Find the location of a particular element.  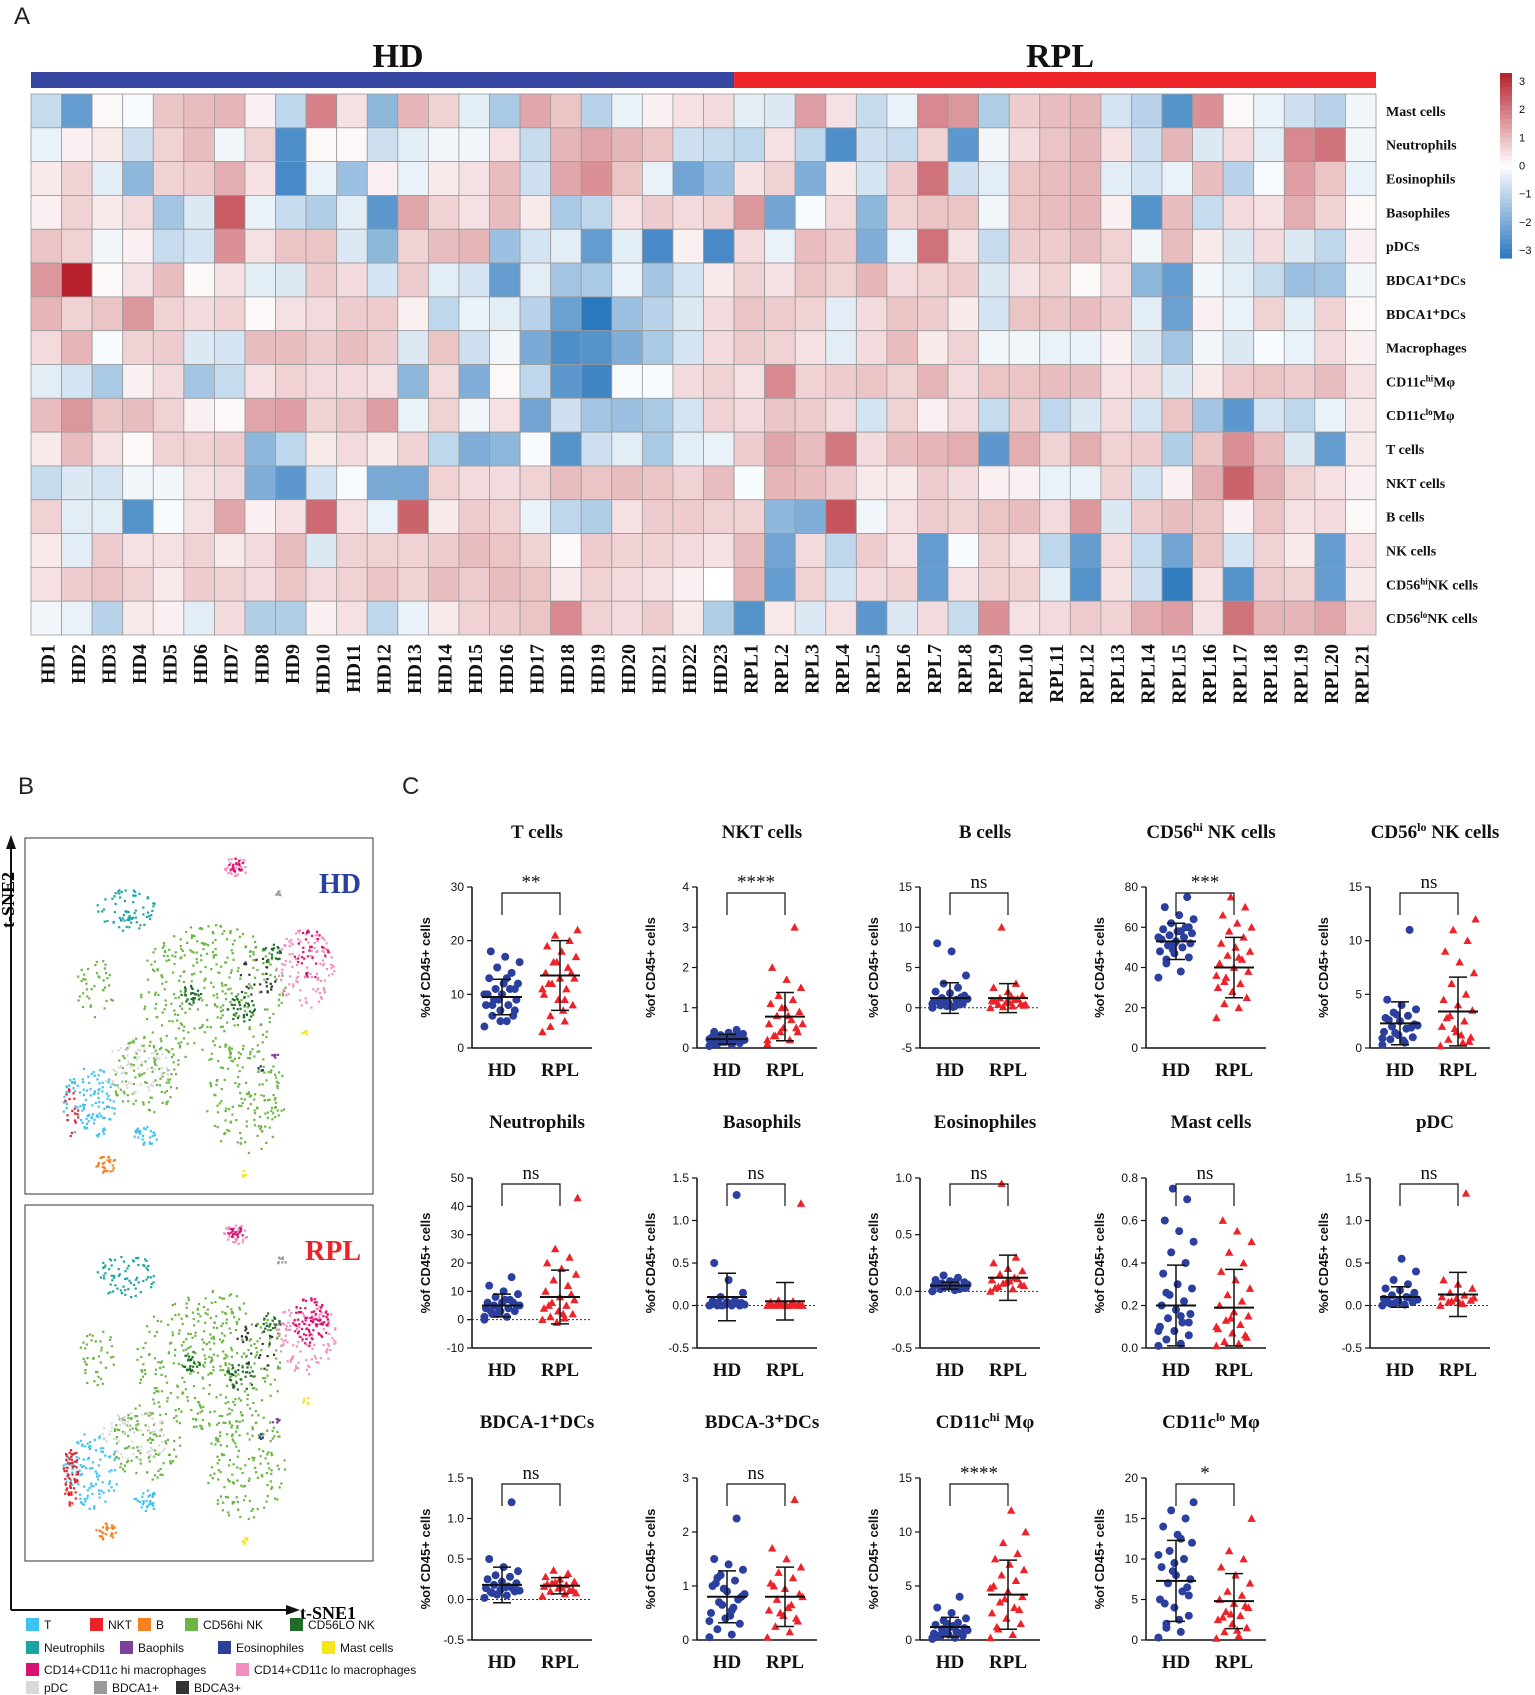

dotplot-y-label: %of CD45+ cells is located at coordinates (1099, 1559).